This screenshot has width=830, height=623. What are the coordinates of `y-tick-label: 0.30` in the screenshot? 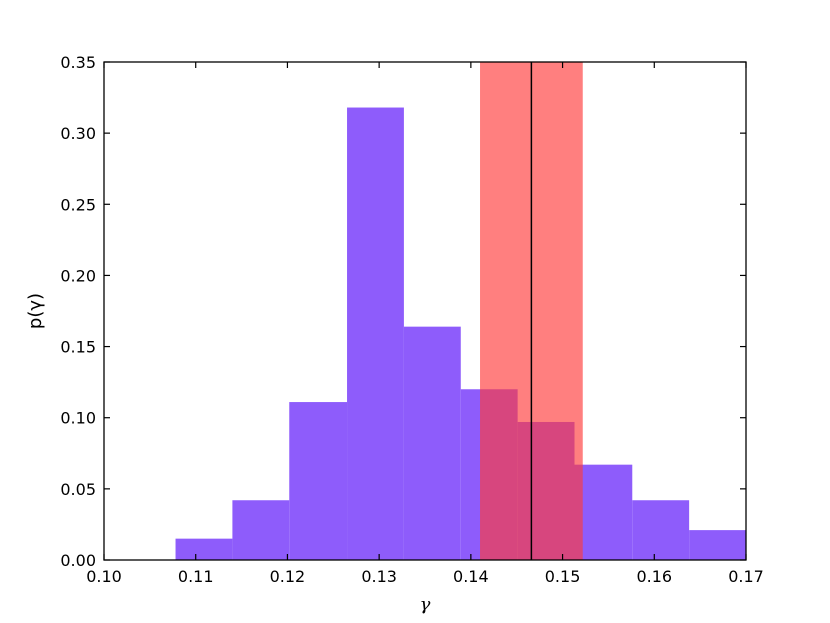 It's located at (78, 133).